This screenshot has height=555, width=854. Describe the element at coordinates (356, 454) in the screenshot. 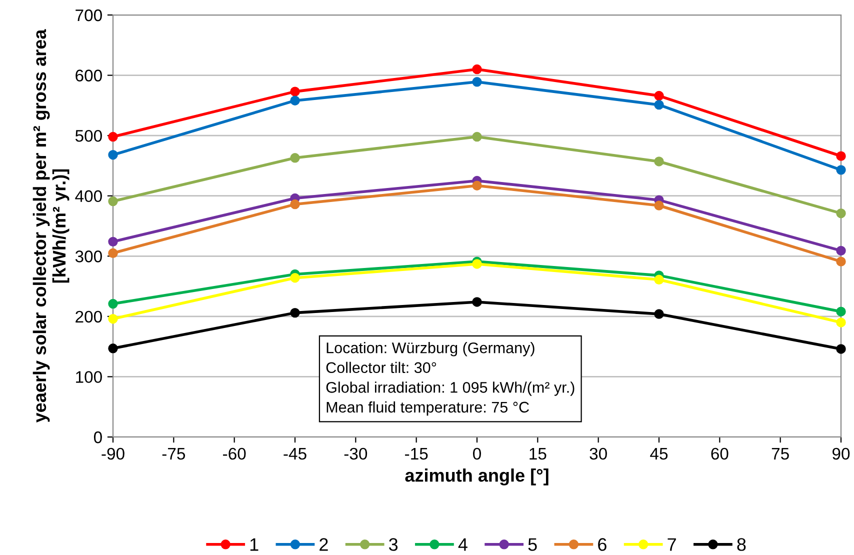

I see `x-tick-label: -30` at that location.